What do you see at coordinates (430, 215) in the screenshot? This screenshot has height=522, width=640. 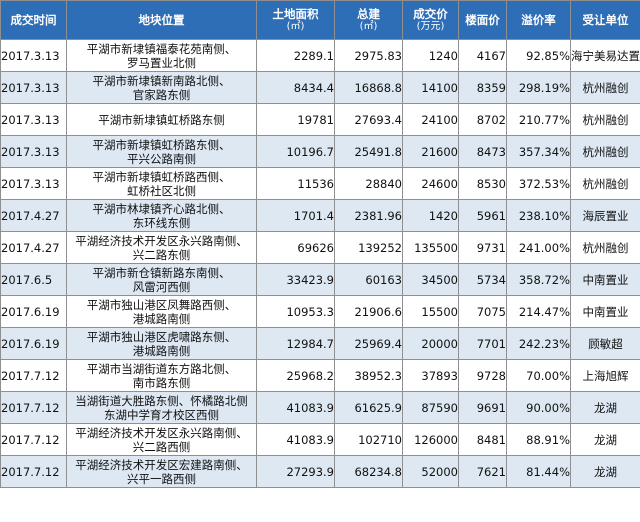 I see `cell-price: 1420` at bounding box center [430, 215].